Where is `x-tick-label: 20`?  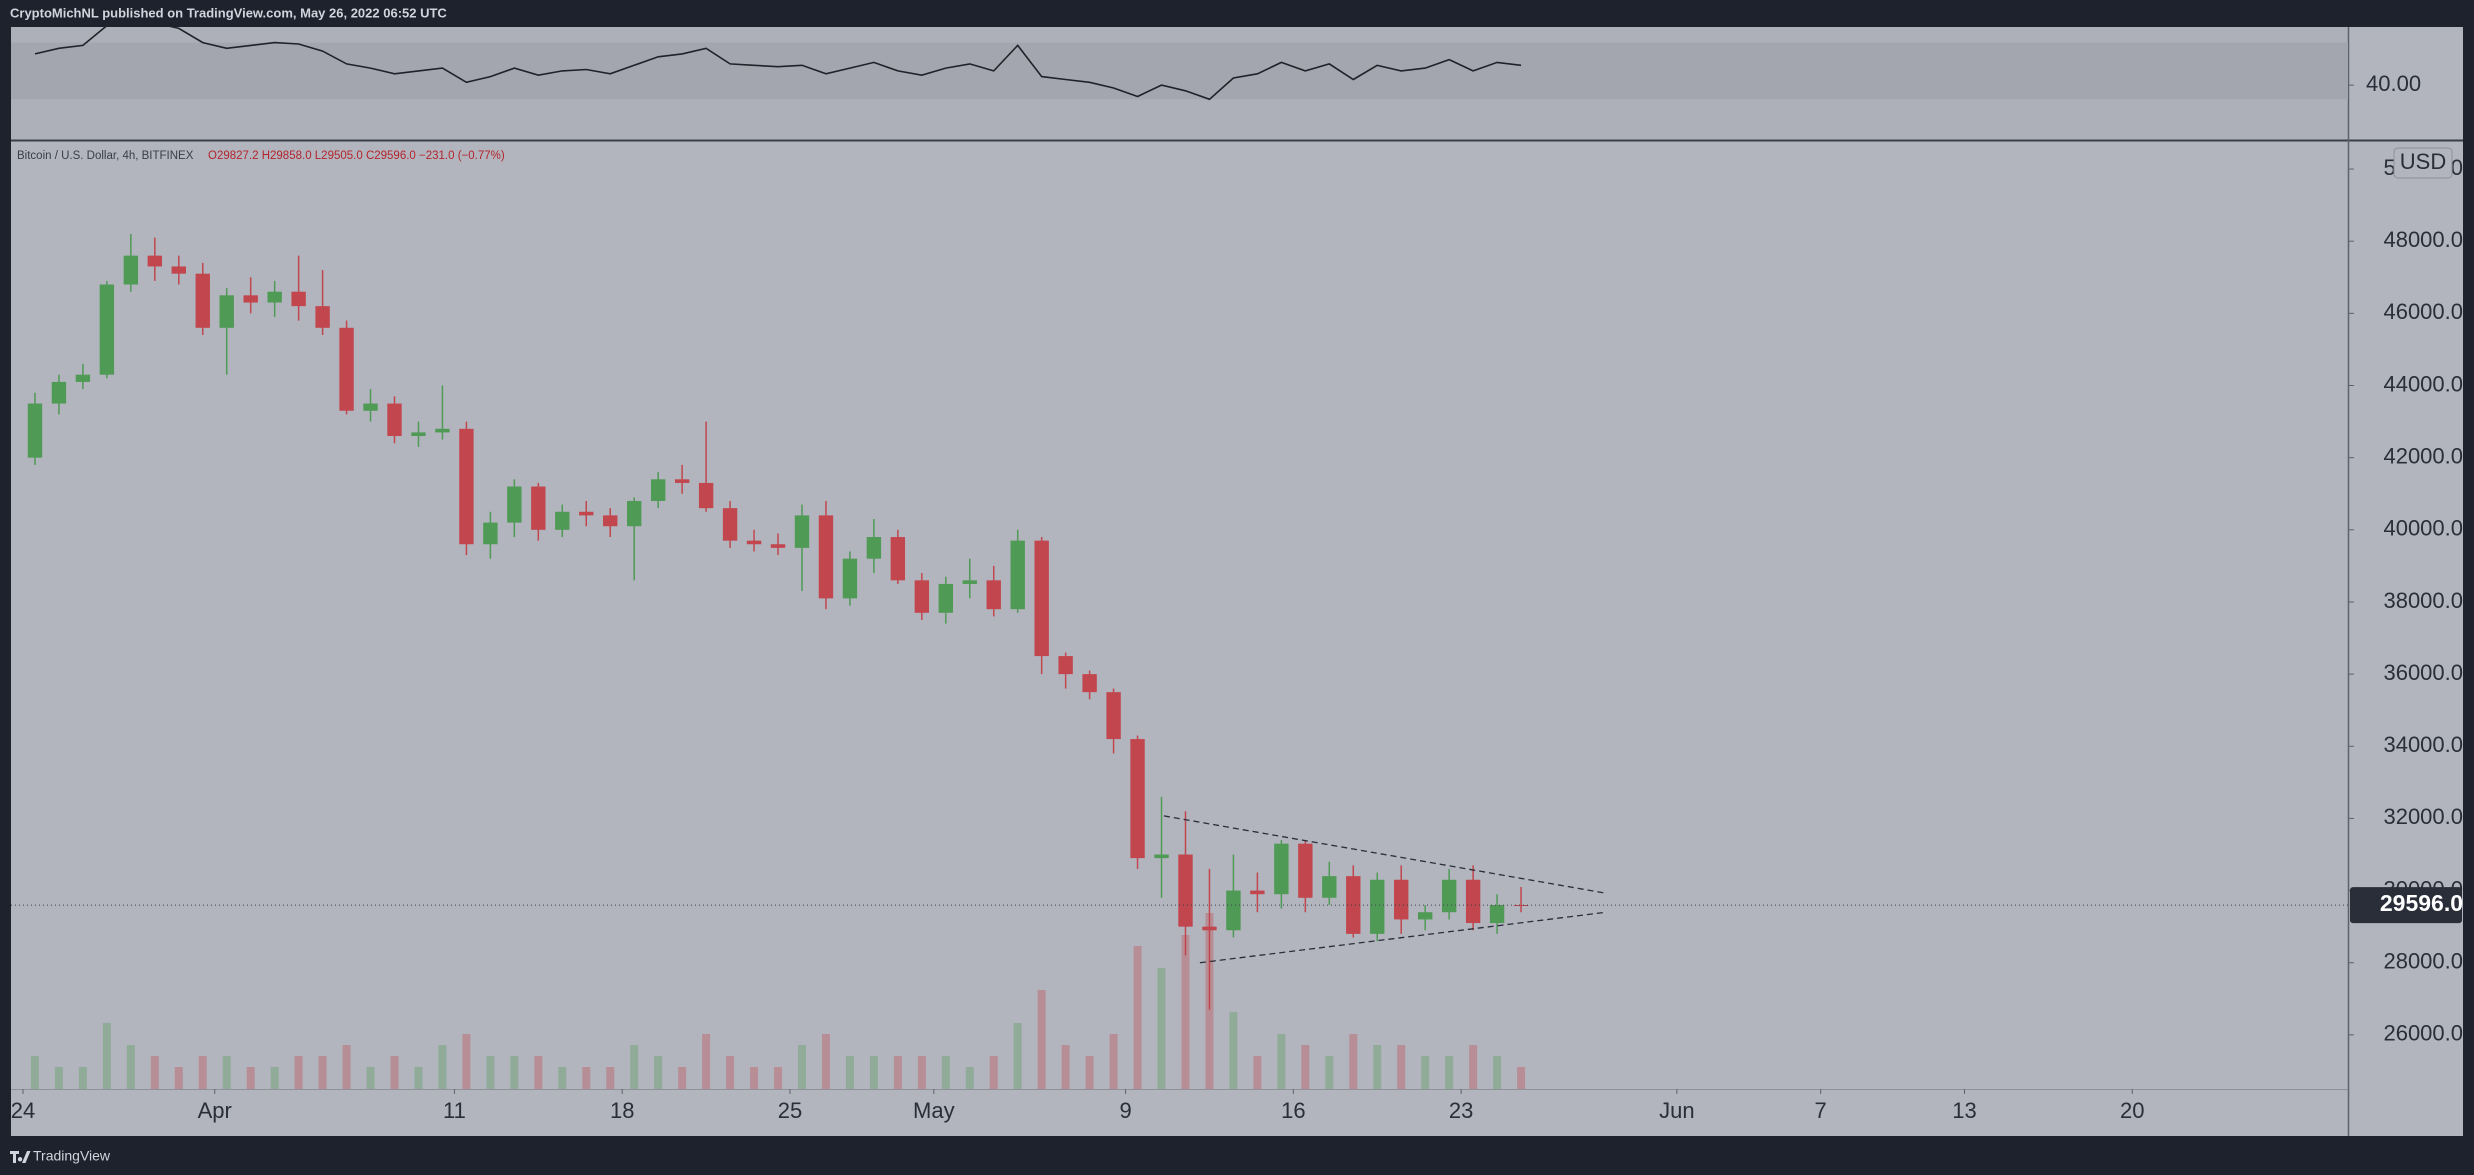
x-tick-label: 20 is located at coordinates (2132, 1110).